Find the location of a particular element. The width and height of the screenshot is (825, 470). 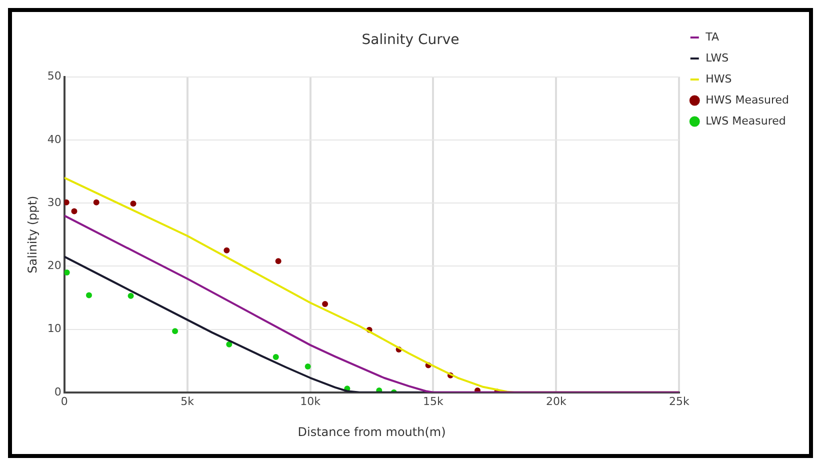

x-tick-label: 25k is located at coordinates (679, 401).